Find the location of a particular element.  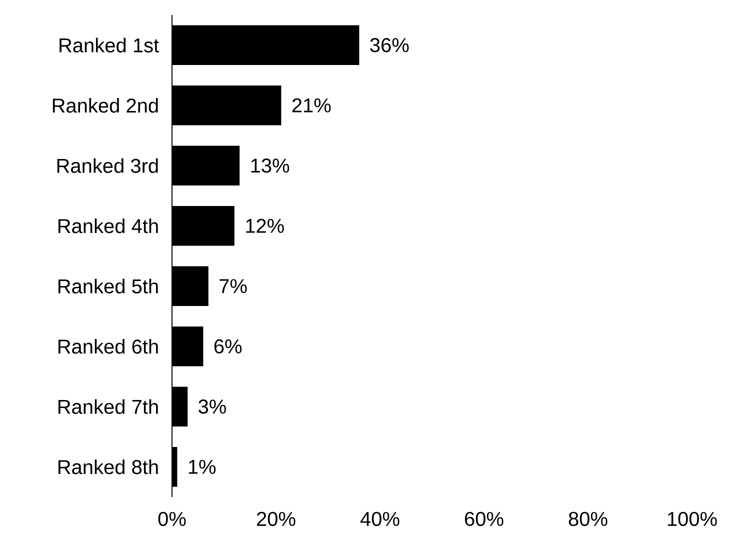

data-label: 1% is located at coordinates (202, 467).